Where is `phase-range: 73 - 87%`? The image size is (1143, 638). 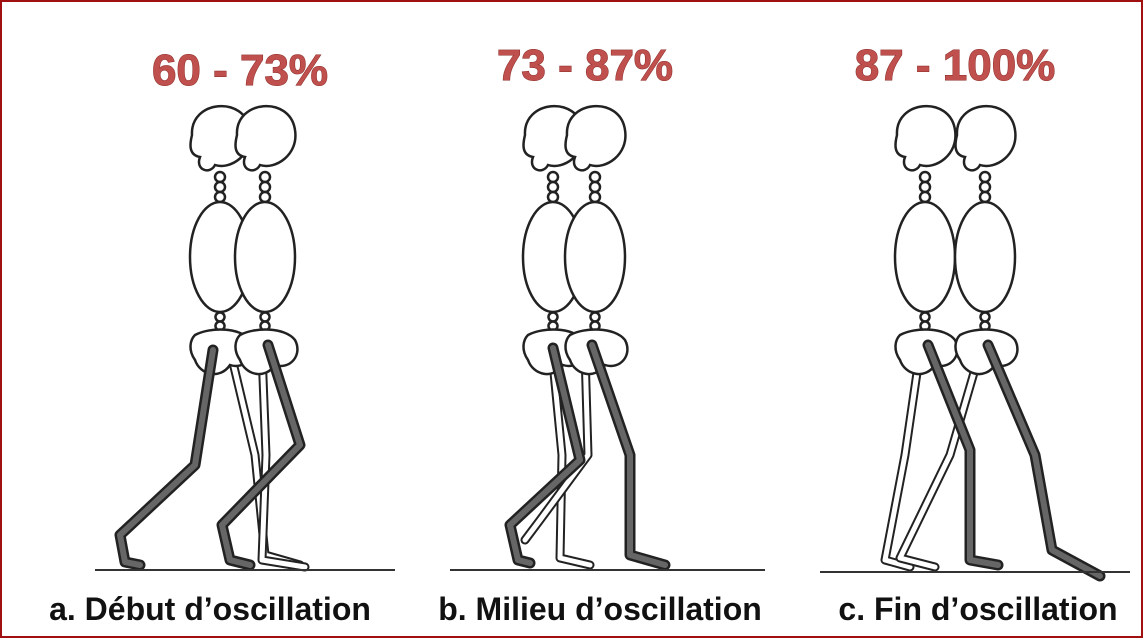
phase-range: 73 - 87% is located at coordinates (585, 65).